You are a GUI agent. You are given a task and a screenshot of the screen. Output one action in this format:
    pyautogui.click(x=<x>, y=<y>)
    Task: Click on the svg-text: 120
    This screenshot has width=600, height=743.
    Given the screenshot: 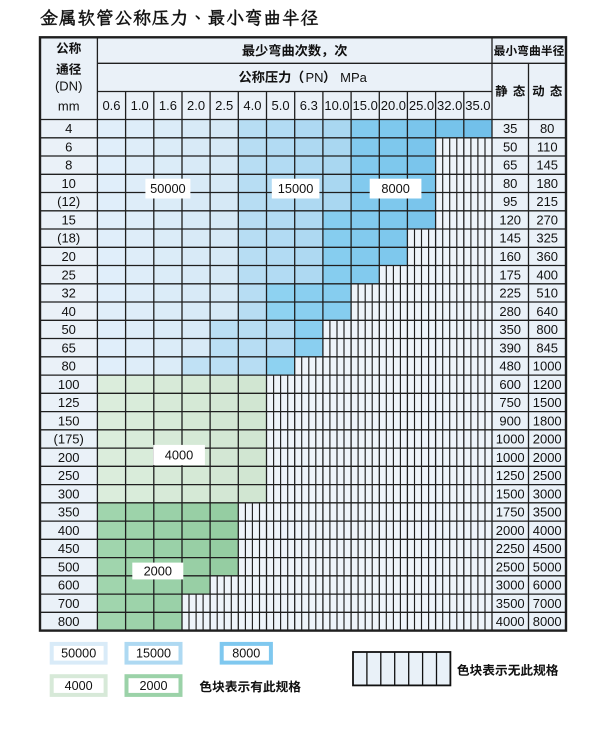 What is the action you would take?
    pyautogui.click(x=510, y=220)
    